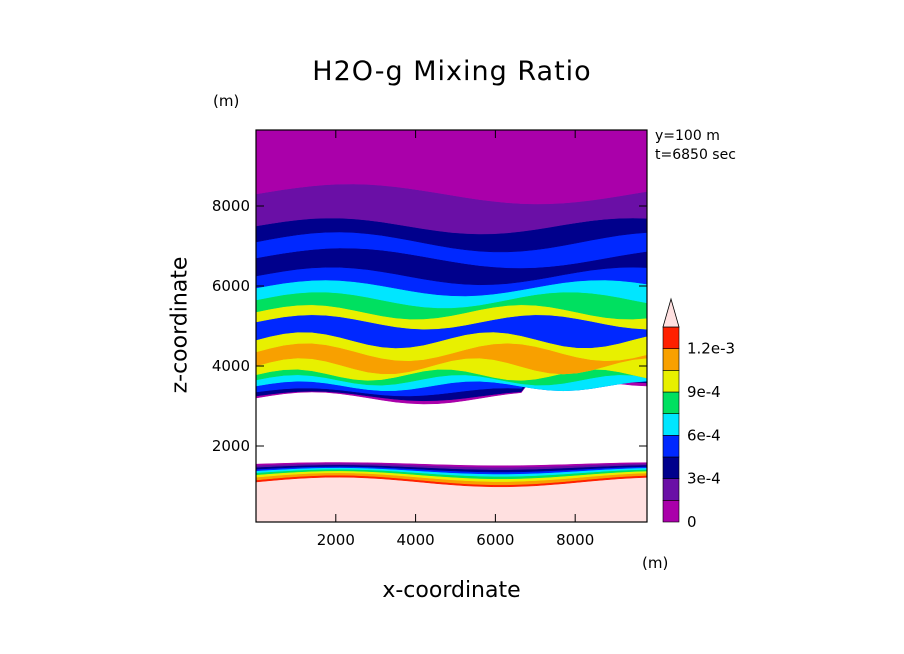 The height and width of the screenshot is (654, 904). What do you see at coordinates (495, 540) in the screenshot?
I see `x-tick-label: 6000` at bounding box center [495, 540].